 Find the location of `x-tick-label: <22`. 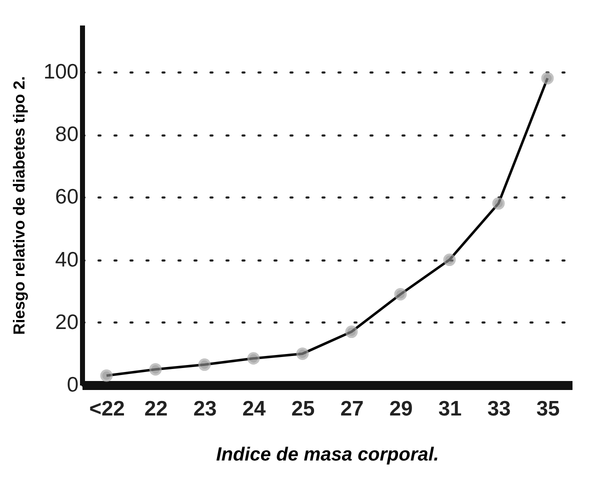

x-tick-label: <22 is located at coordinates (107, 409).